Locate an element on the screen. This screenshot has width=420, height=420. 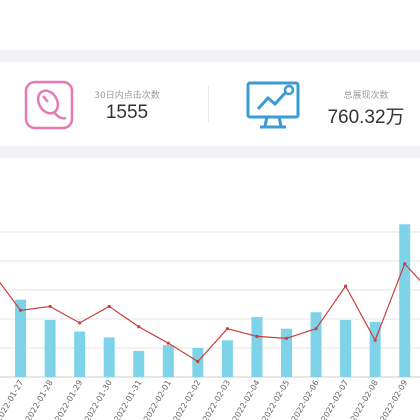
x-tick-label: 2022-02-04 is located at coordinates (246, 399).